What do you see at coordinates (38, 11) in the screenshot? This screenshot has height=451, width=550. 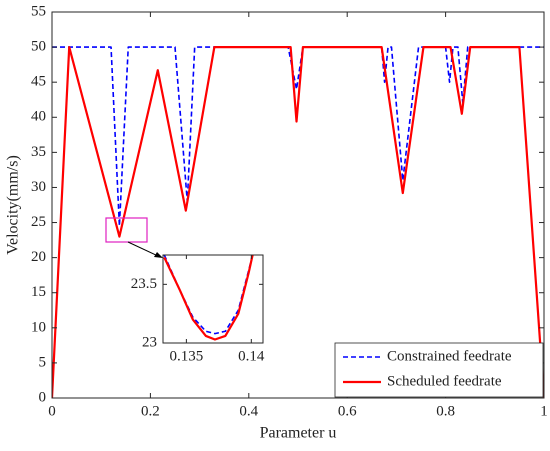 I see `y-tick-label: 55` at bounding box center [38, 11].